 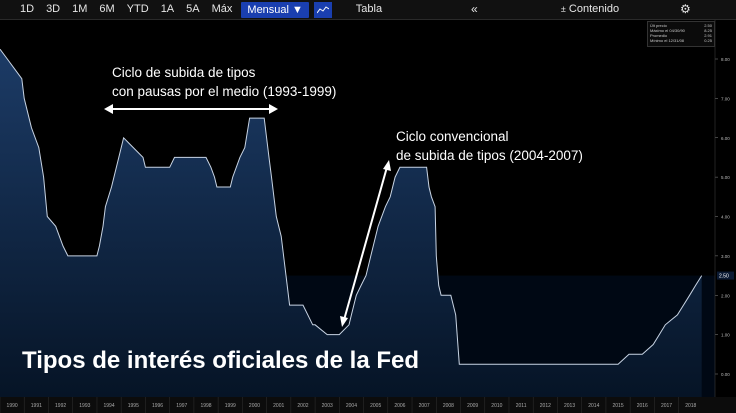 What do you see at coordinates (302, 406) in the screenshot?
I see `x-tick-label: 2002` at bounding box center [302, 406].